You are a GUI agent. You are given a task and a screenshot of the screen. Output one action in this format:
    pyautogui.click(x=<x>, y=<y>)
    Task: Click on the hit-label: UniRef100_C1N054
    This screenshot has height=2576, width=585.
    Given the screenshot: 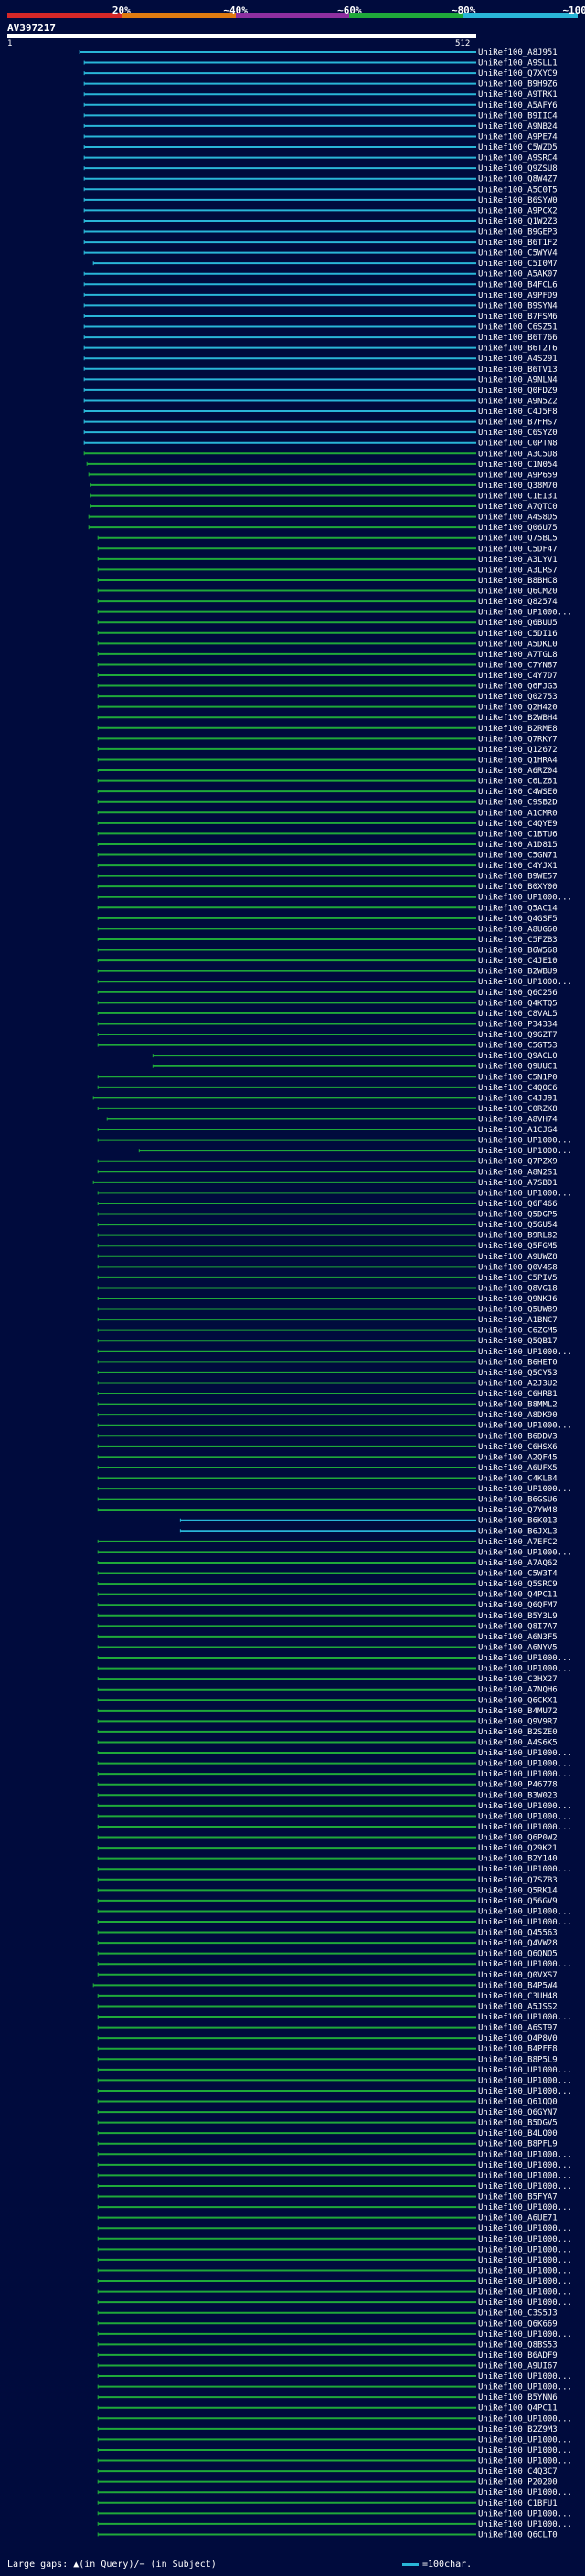 What is the action you would take?
    pyautogui.click(x=518, y=465)
    